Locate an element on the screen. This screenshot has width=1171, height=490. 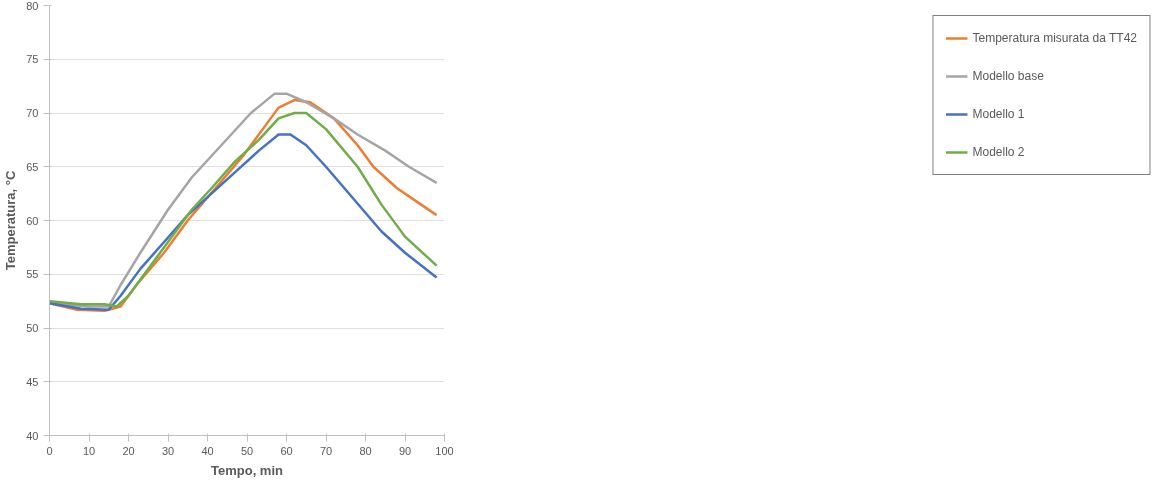
y-tick-label: 75 is located at coordinates (32, 59).